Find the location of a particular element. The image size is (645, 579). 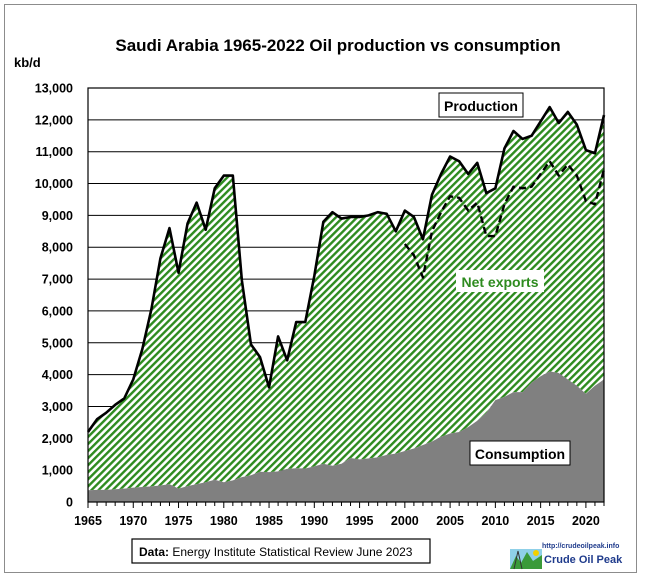

x-tick-label: 1990 is located at coordinates (314, 521).